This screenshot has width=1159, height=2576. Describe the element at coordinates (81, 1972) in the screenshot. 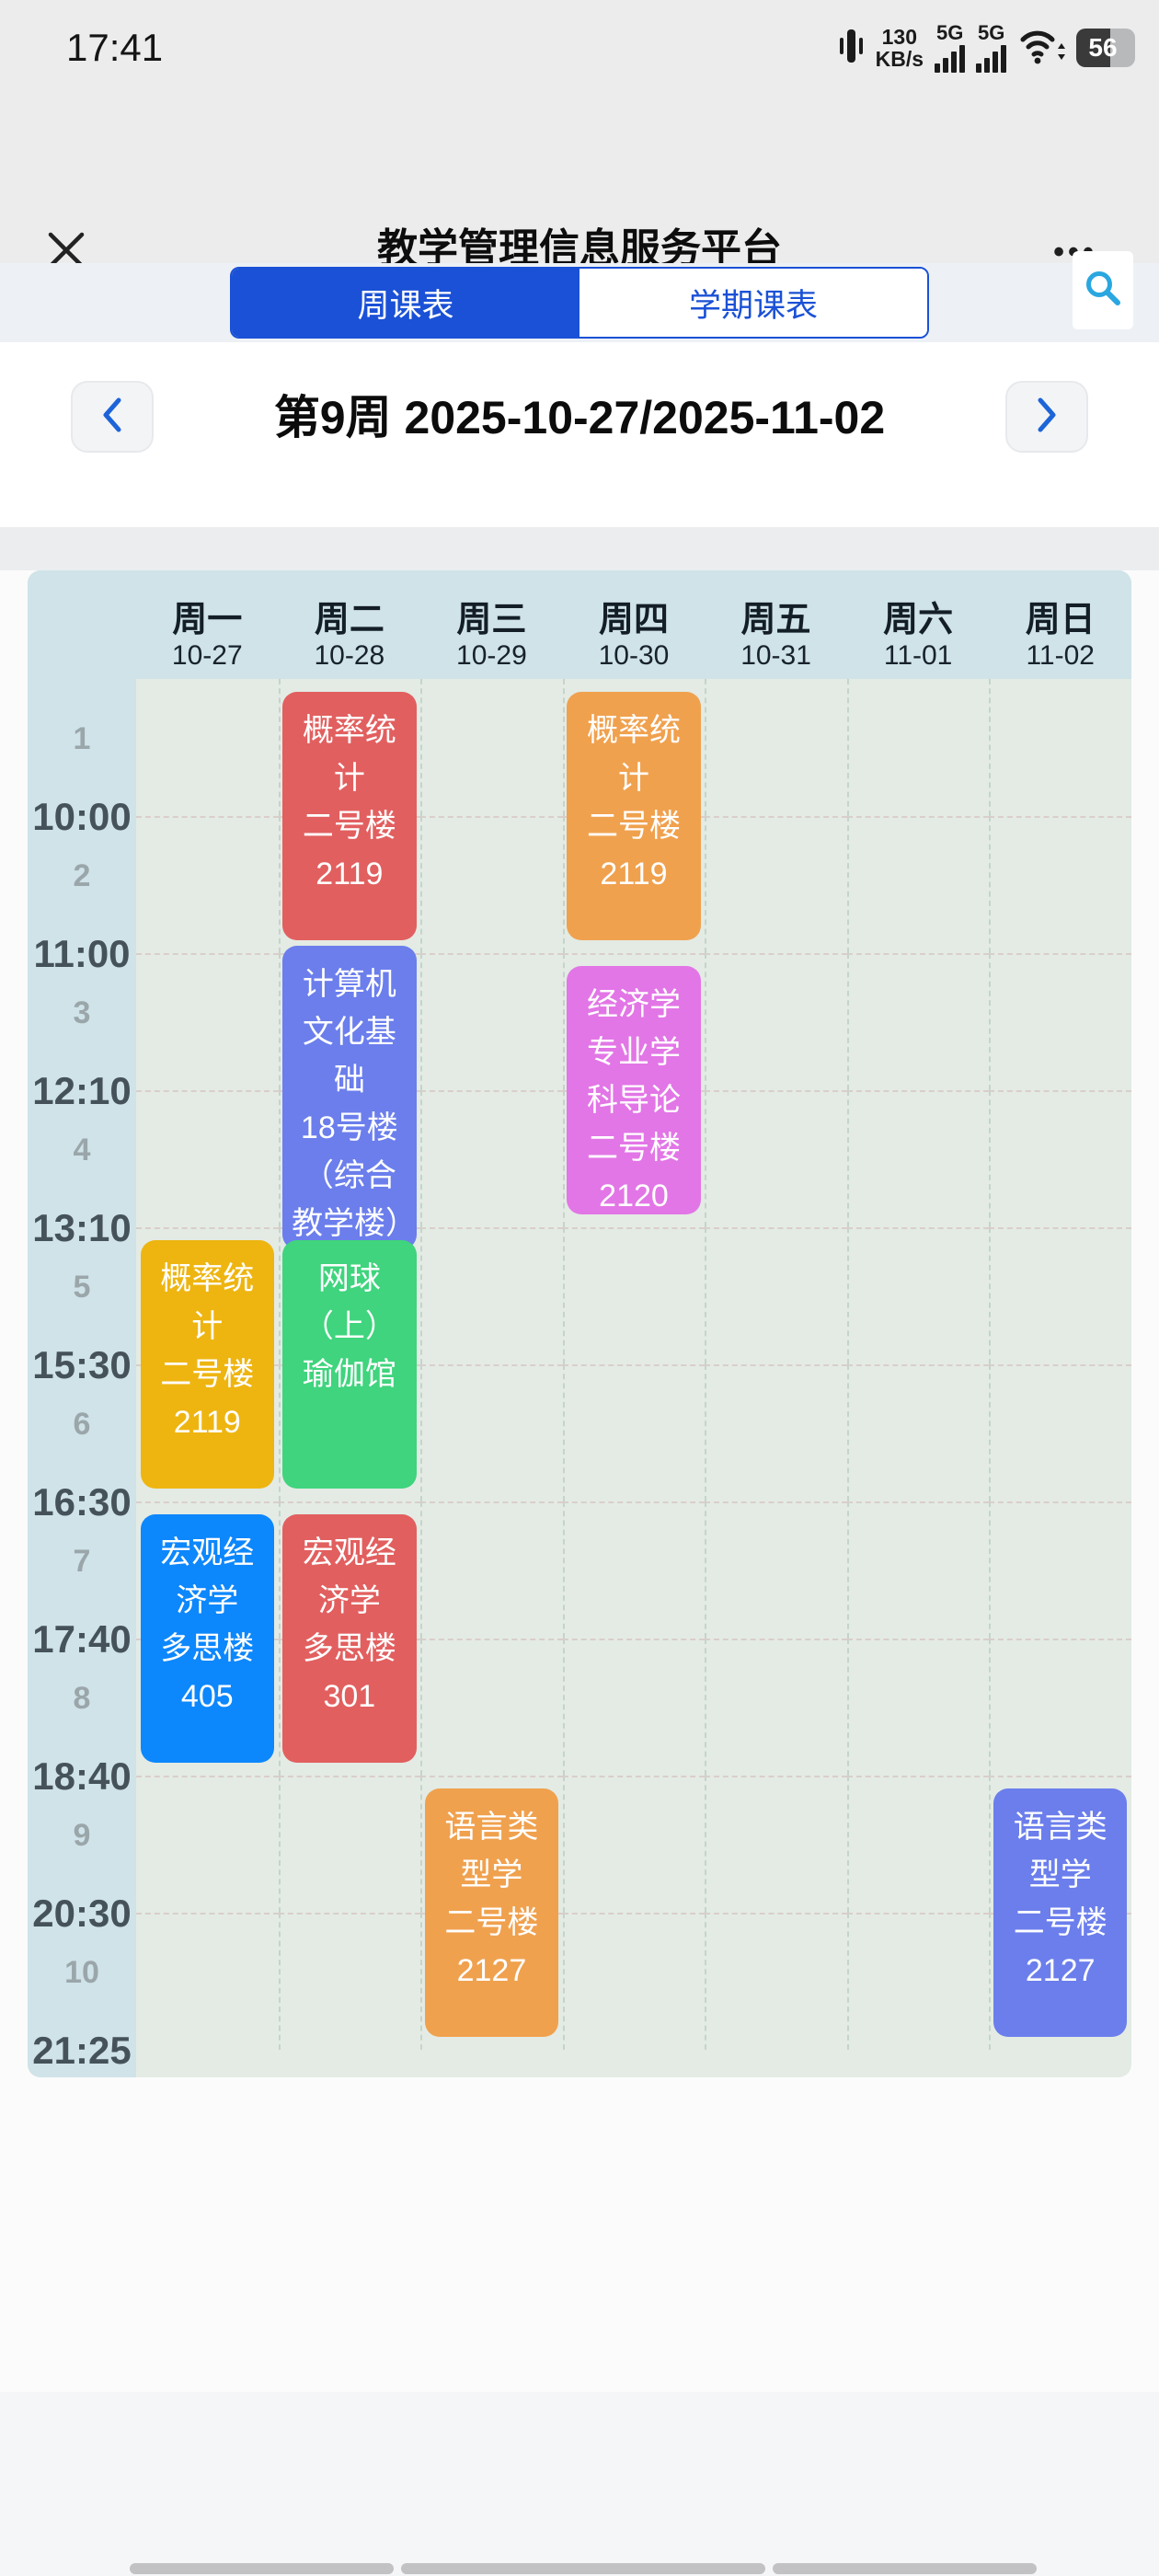

I see `period-number: 10` at that location.